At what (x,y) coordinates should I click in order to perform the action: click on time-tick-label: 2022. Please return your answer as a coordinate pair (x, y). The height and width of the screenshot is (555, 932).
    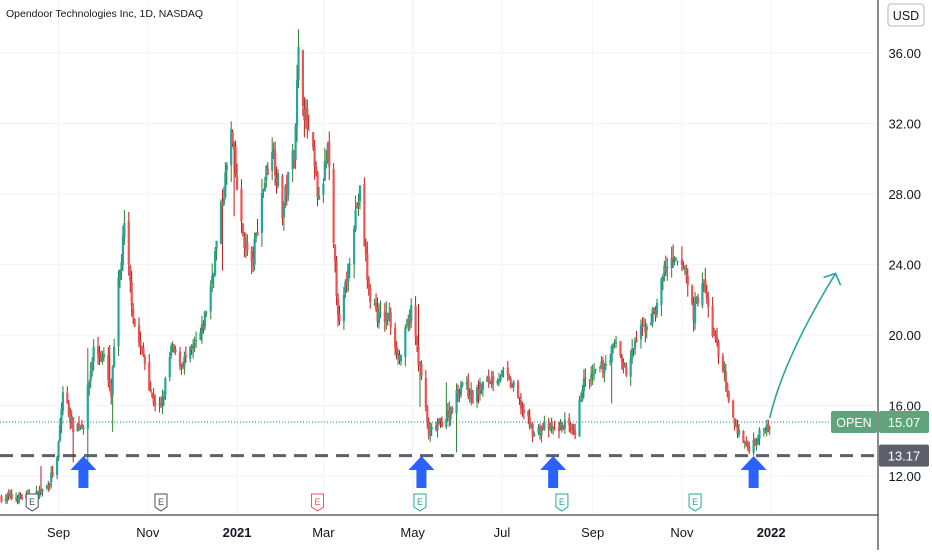
    Looking at the image, I should click on (771, 532).